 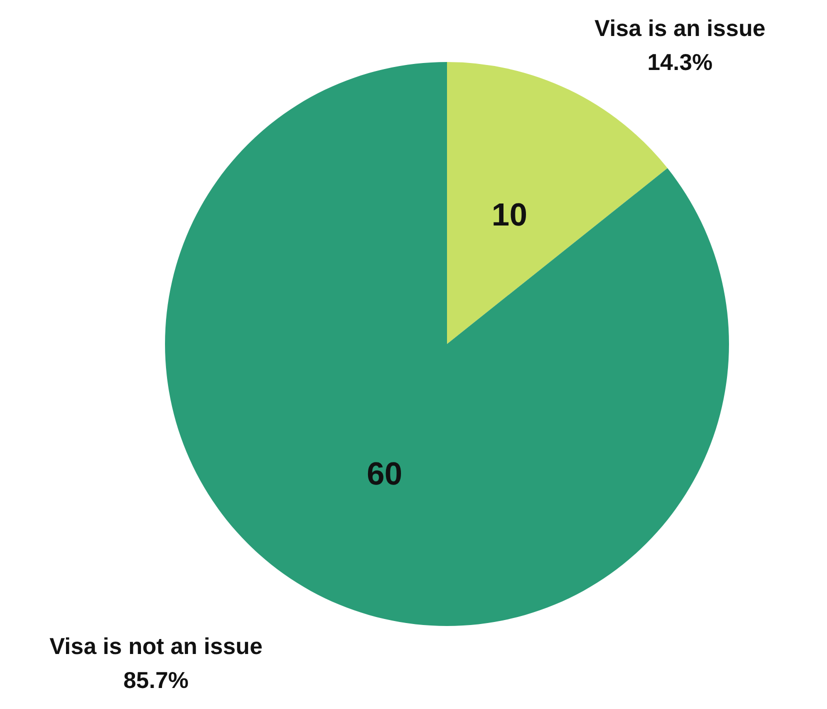 What do you see at coordinates (384, 474) in the screenshot?
I see `data-label: 60` at bounding box center [384, 474].